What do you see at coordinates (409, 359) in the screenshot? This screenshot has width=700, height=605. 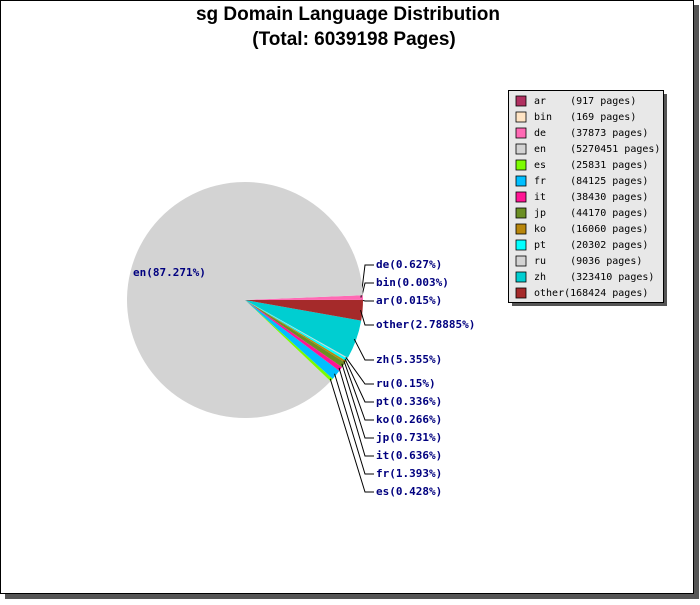 I see `slice-label: zh(5.355%)` at bounding box center [409, 359].